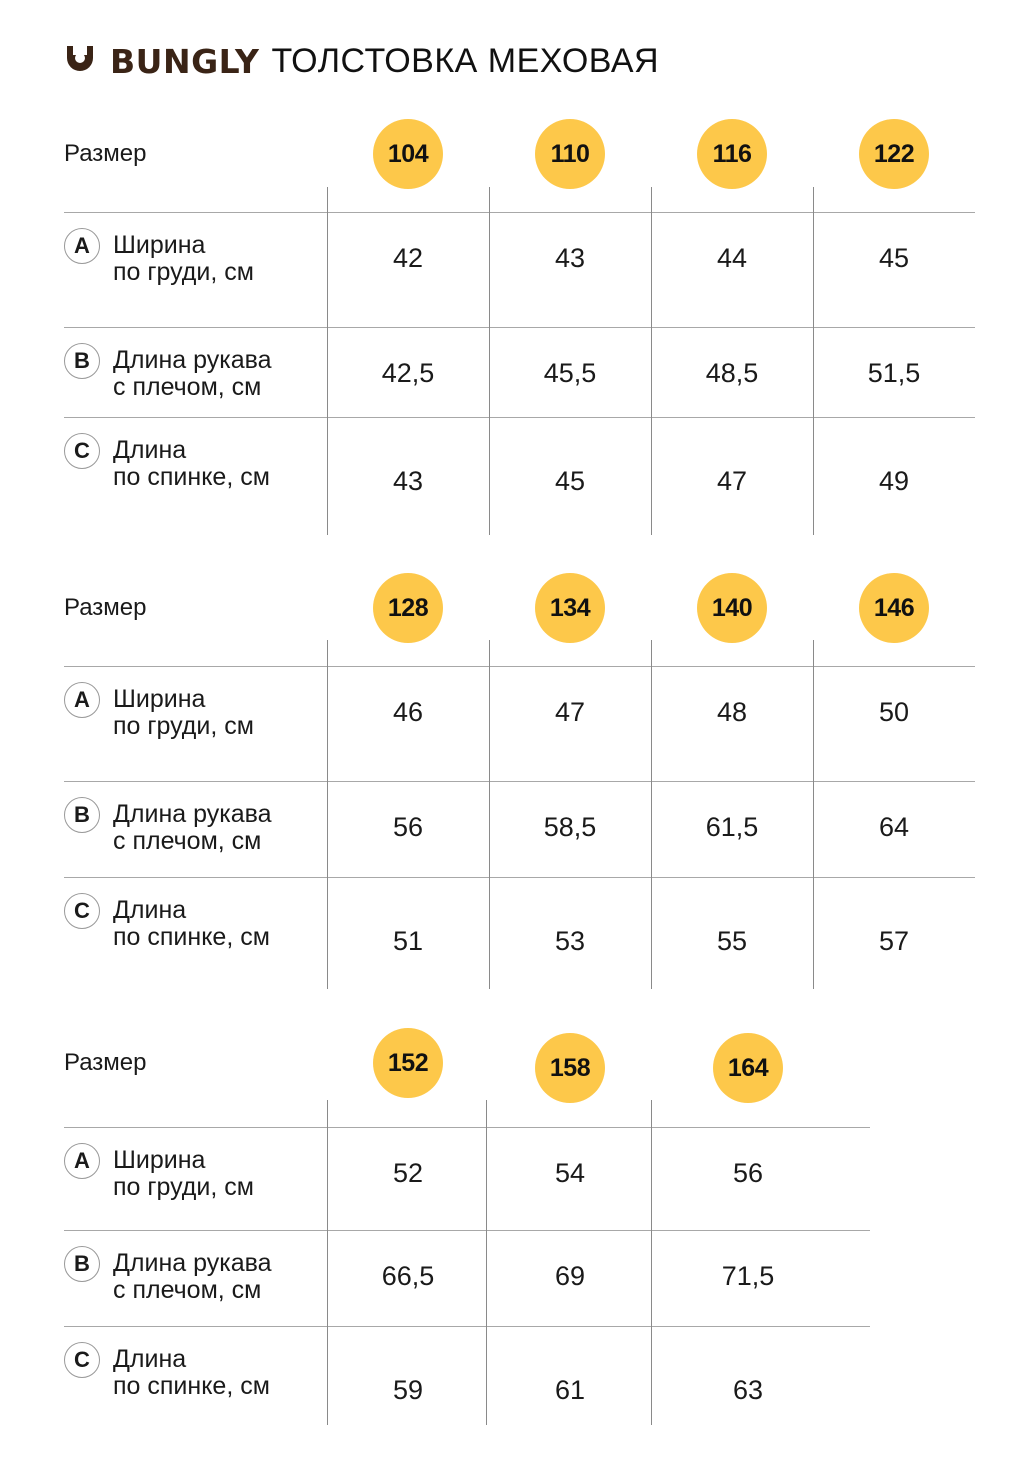  What do you see at coordinates (748, 1390) in the screenshot?
I see `measure-value: 63` at bounding box center [748, 1390].